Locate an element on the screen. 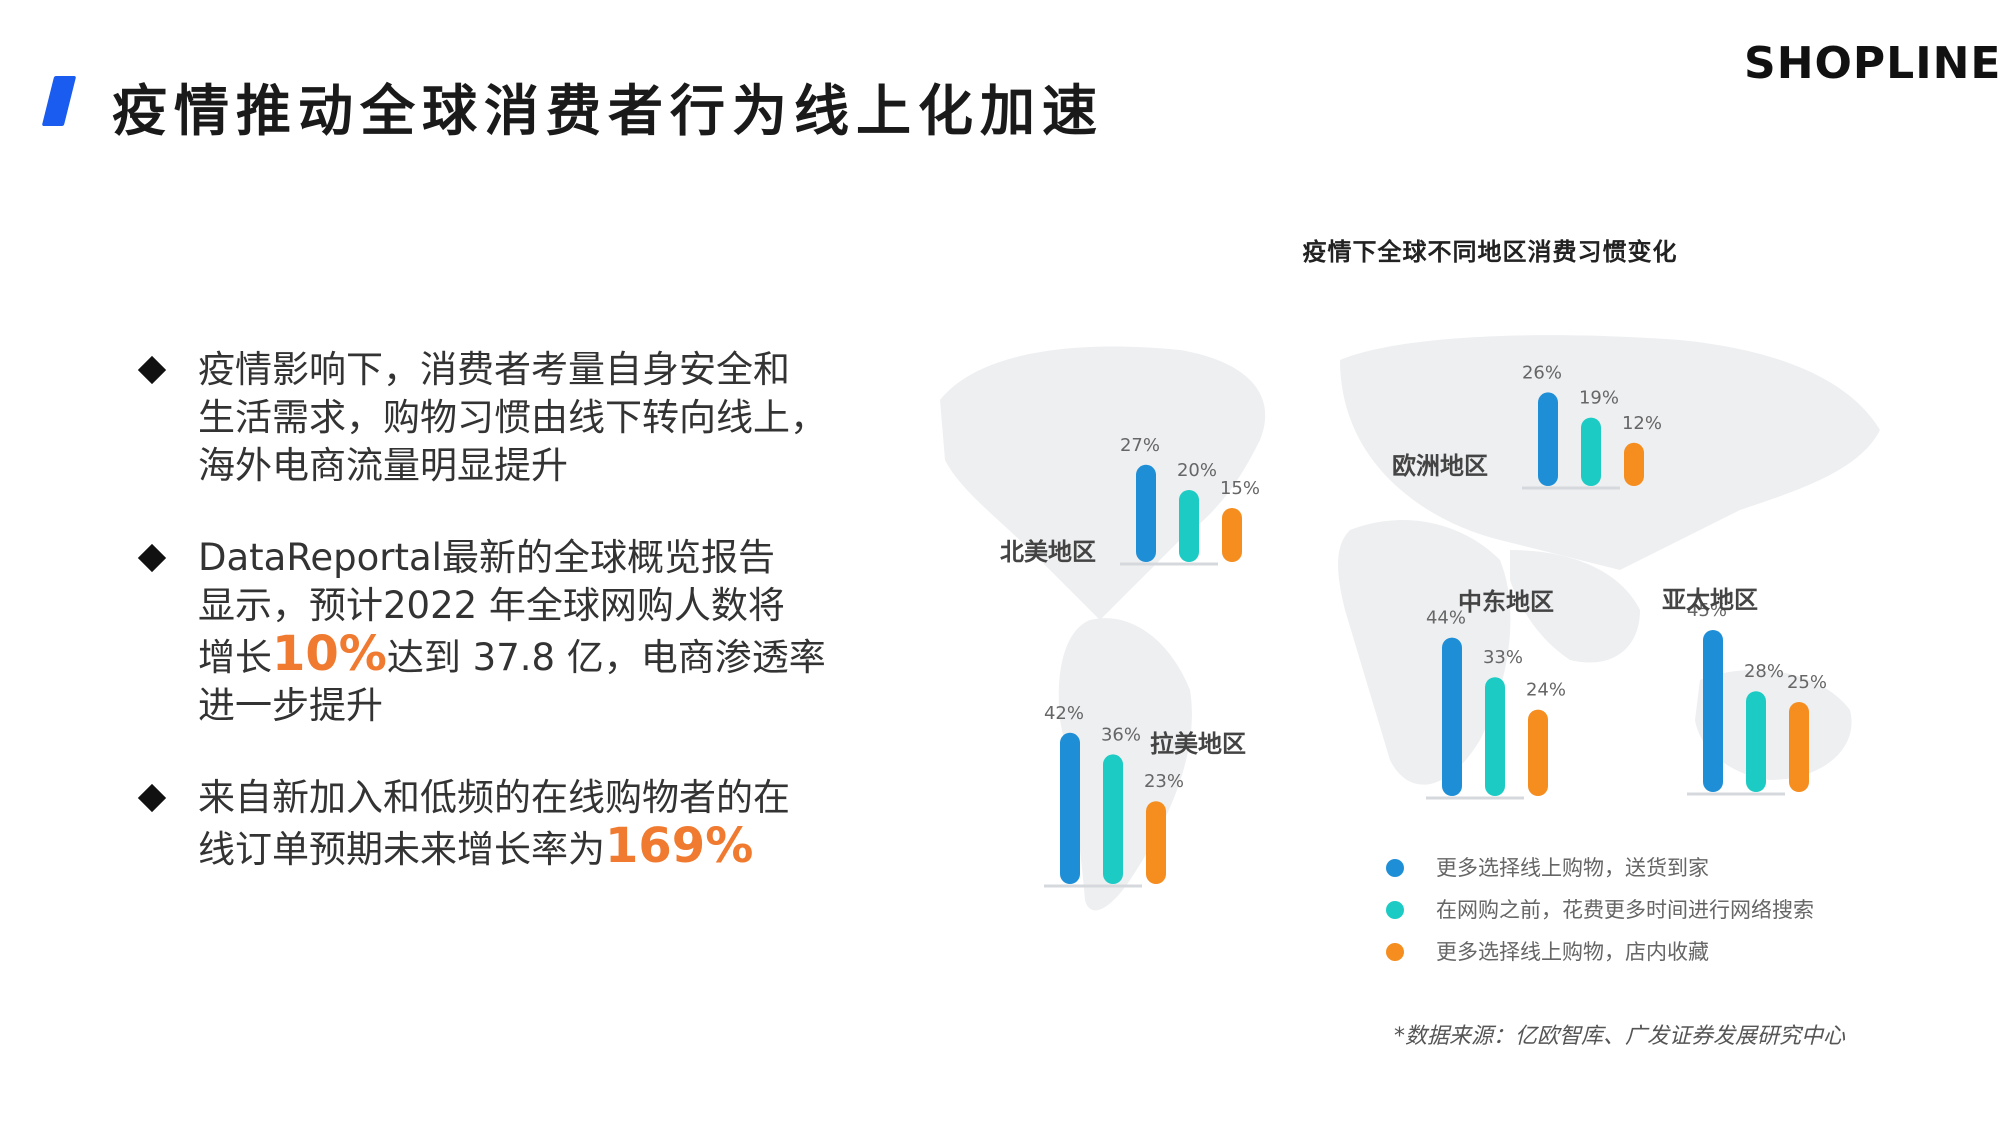  bullet-2-text-pre: 增长 is located at coordinates (235, 657).